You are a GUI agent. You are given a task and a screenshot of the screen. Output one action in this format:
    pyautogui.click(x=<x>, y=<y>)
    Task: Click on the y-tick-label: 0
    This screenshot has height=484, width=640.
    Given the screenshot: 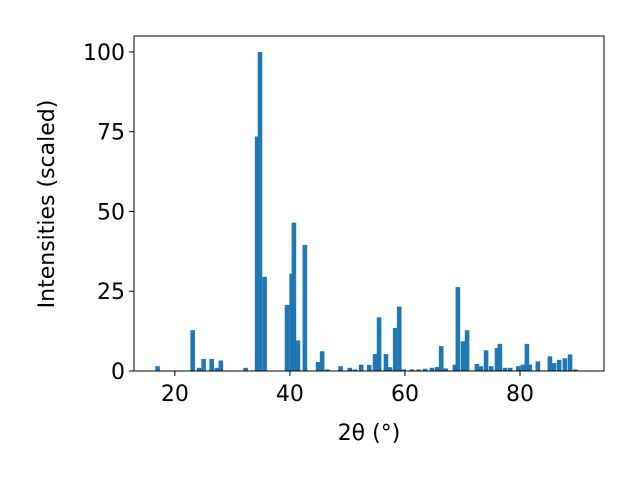 What is the action you would take?
    pyautogui.click(x=118, y=372)
    